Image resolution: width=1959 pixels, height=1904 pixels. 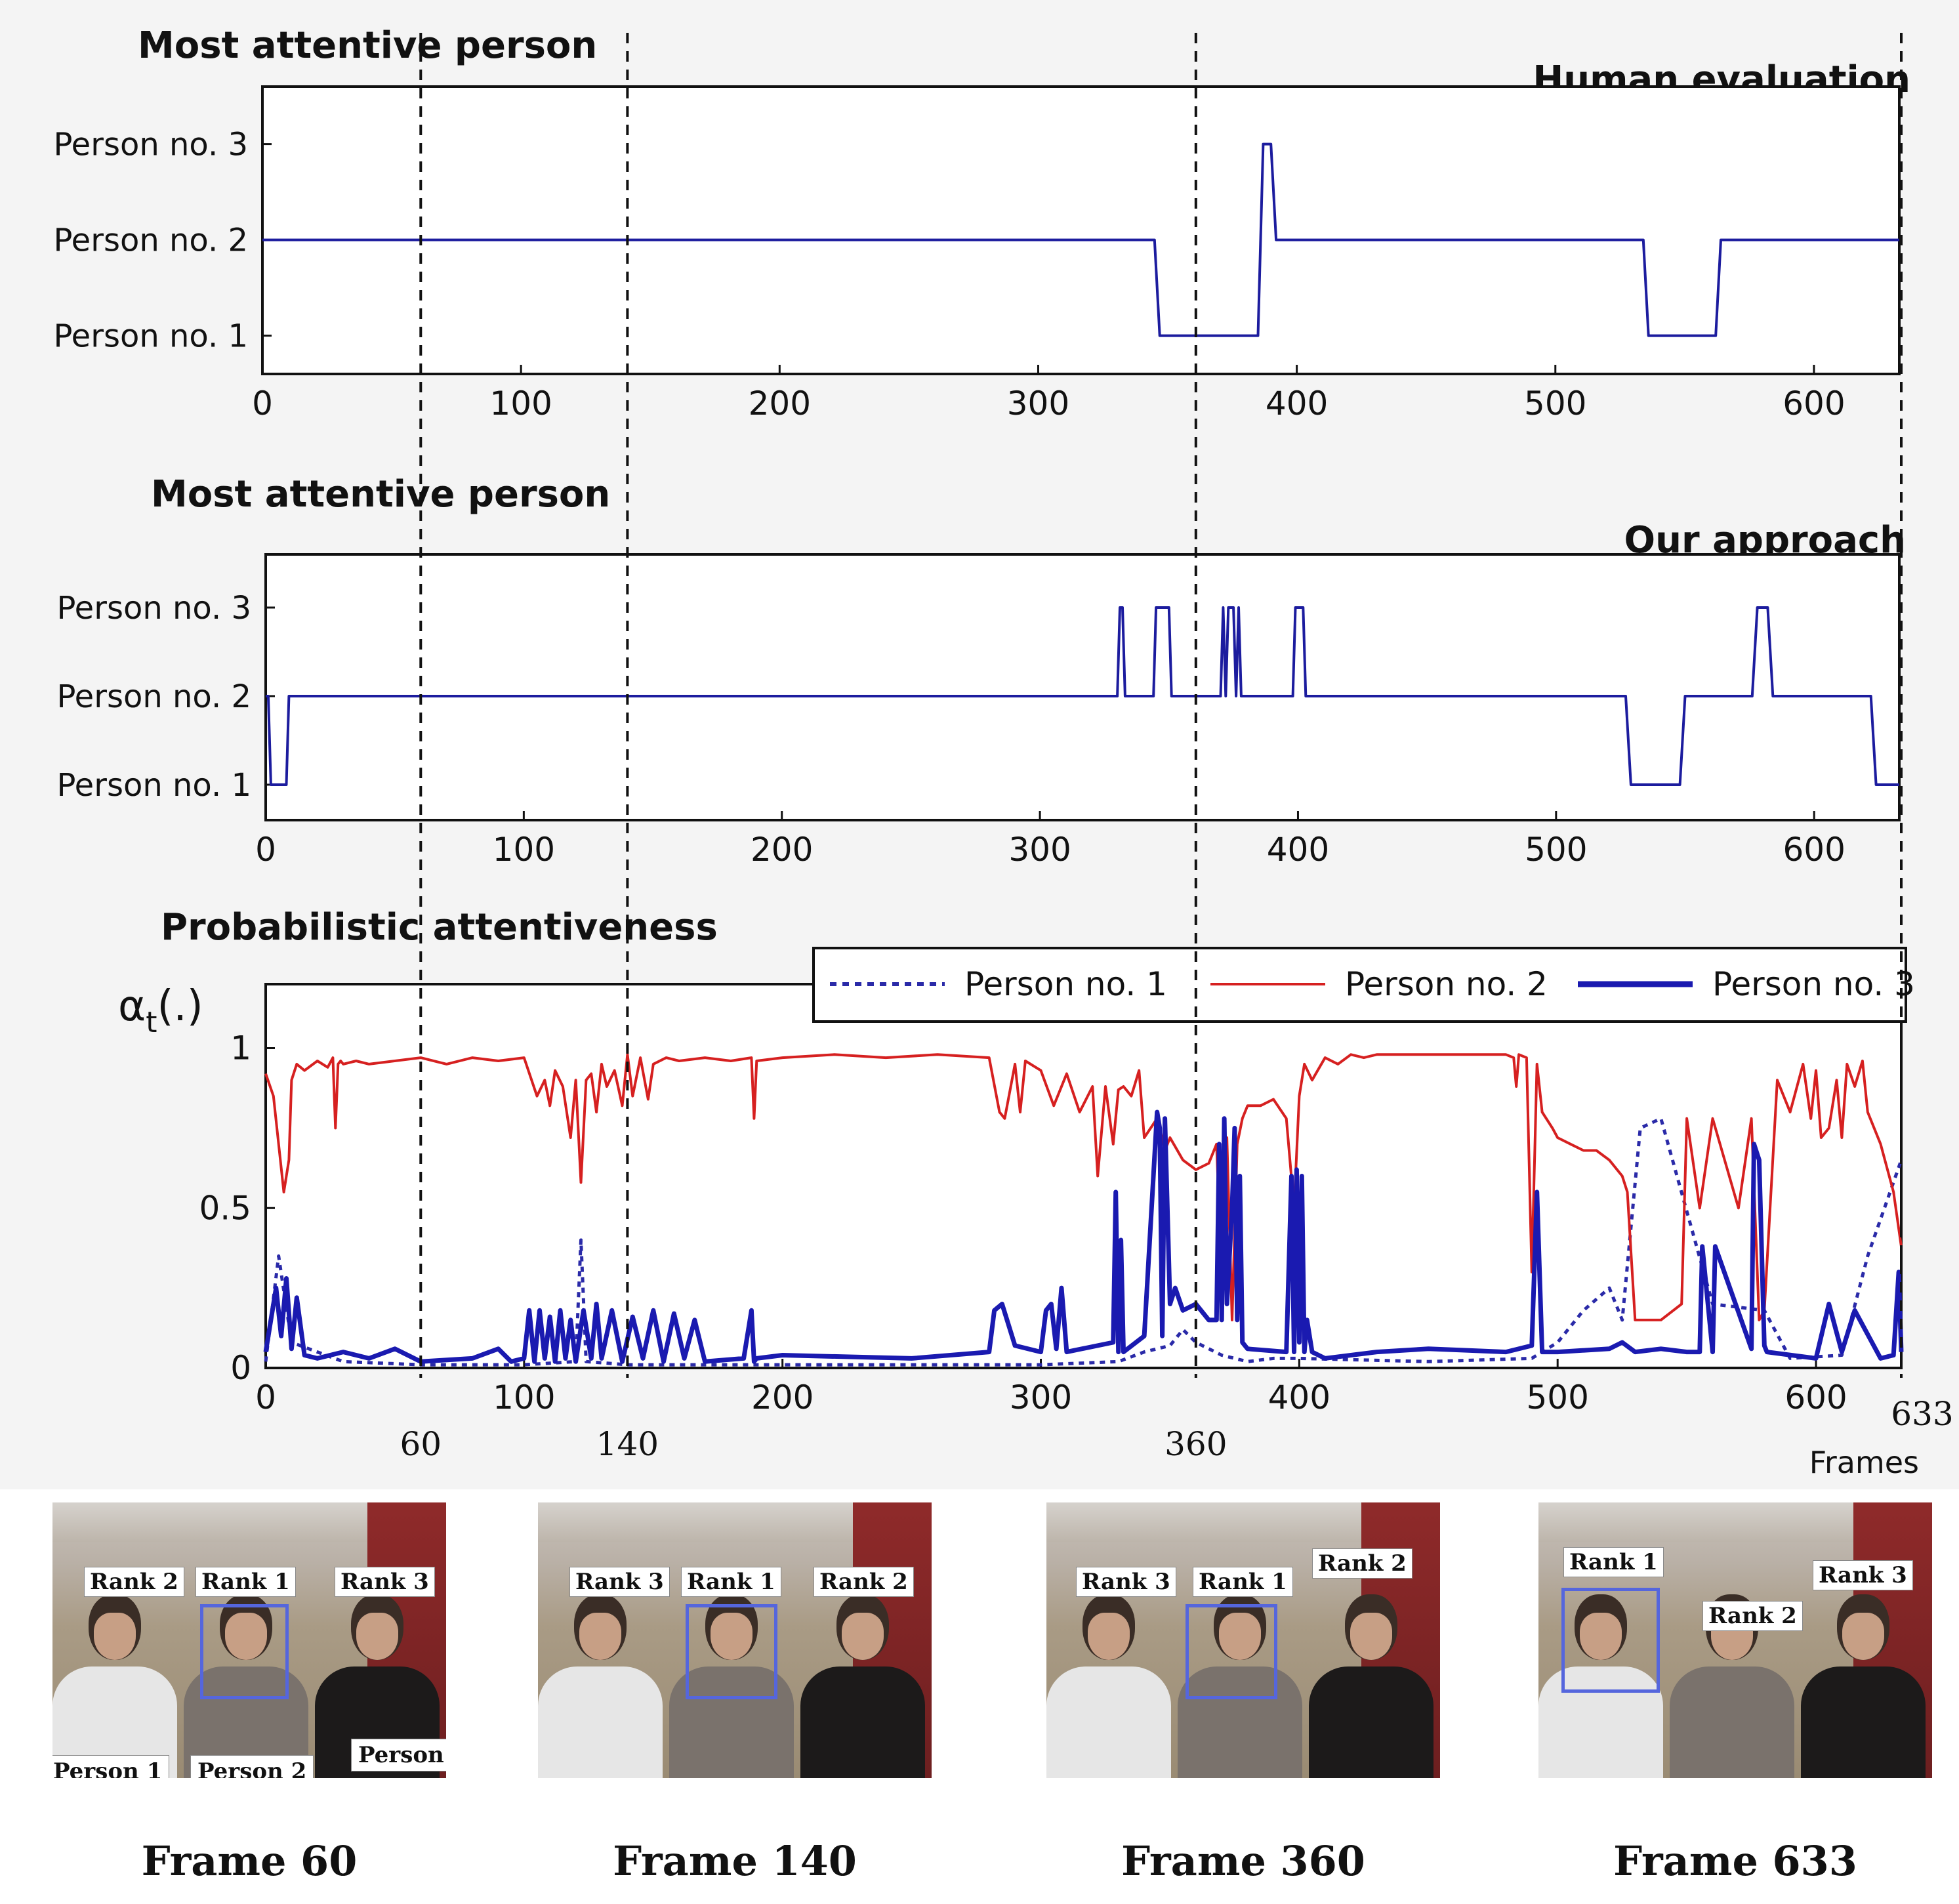 I want to click on frame-caption: Frame 360, so click(x=1243, y=1861).